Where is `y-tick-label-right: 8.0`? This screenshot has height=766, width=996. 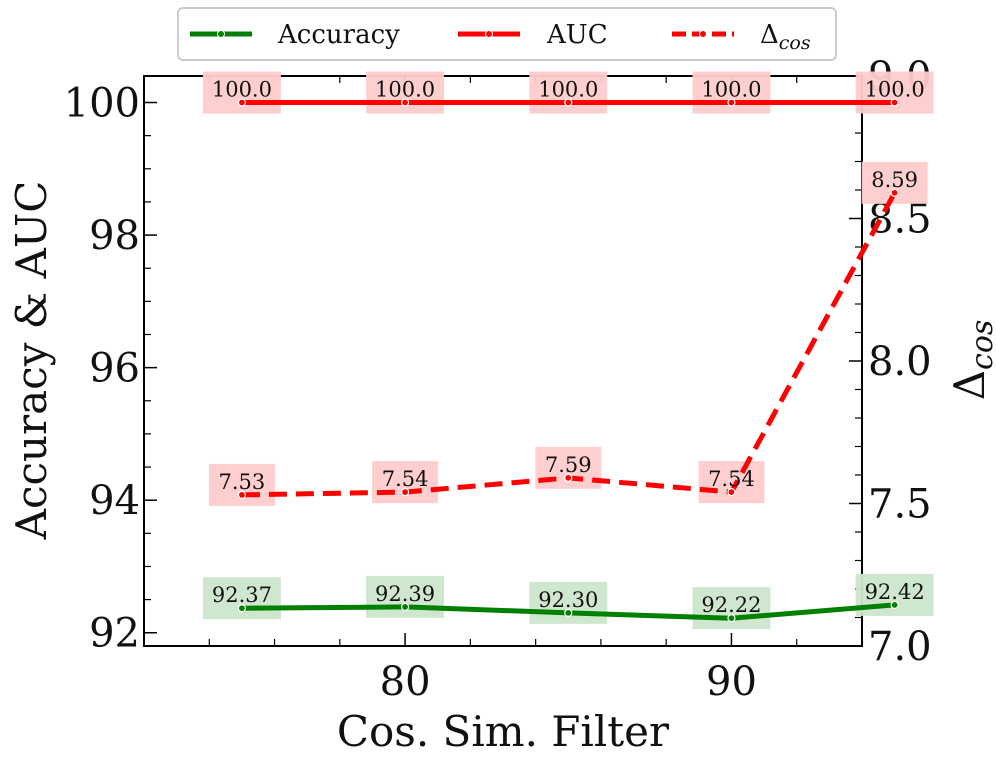 y-tick-label-right: 8.0 is located at coordinates (900, 362).